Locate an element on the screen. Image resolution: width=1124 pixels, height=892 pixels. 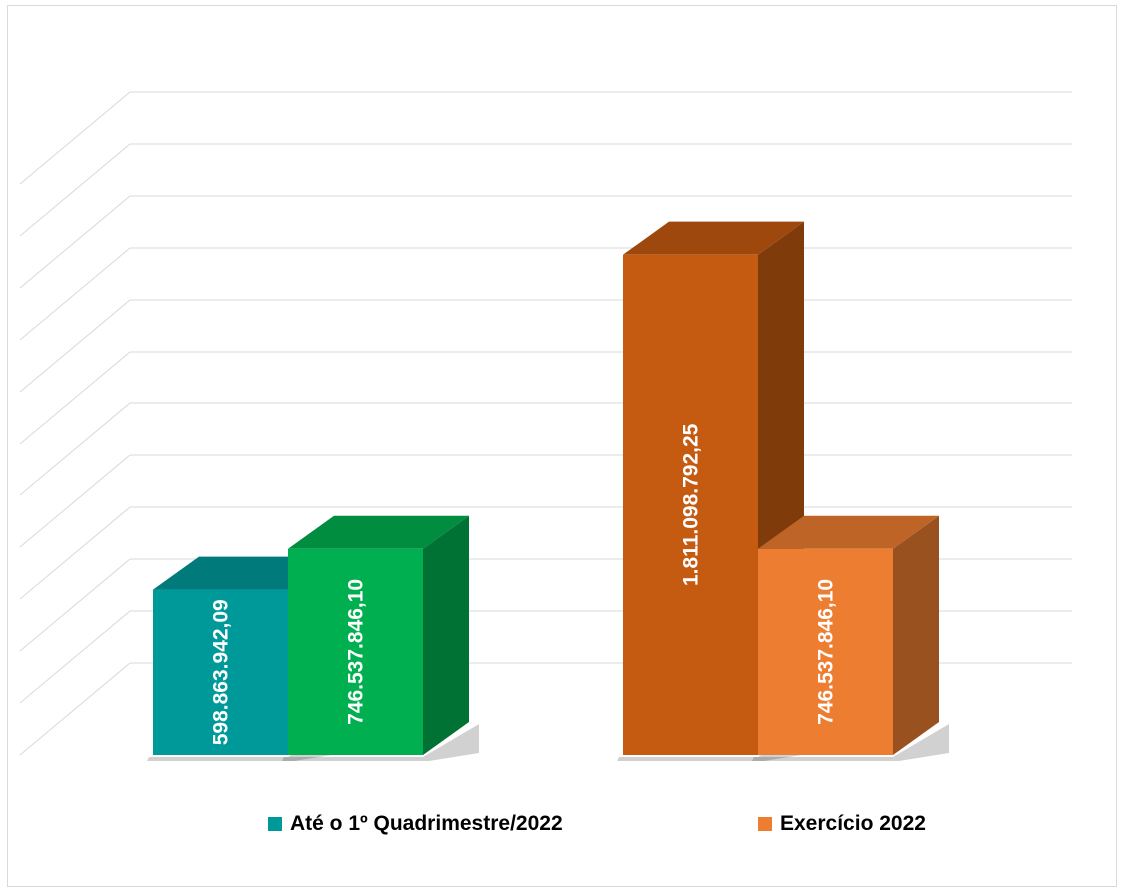
legend-item-exercicio: Exercício 2022 is located at coordinates (842, 824).